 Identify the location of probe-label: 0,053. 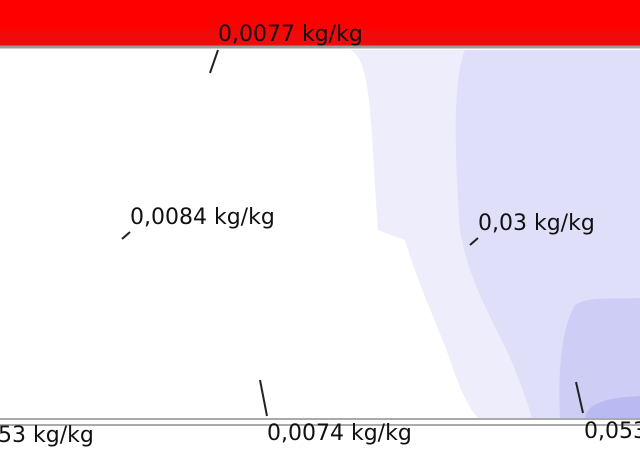
(612, 431).